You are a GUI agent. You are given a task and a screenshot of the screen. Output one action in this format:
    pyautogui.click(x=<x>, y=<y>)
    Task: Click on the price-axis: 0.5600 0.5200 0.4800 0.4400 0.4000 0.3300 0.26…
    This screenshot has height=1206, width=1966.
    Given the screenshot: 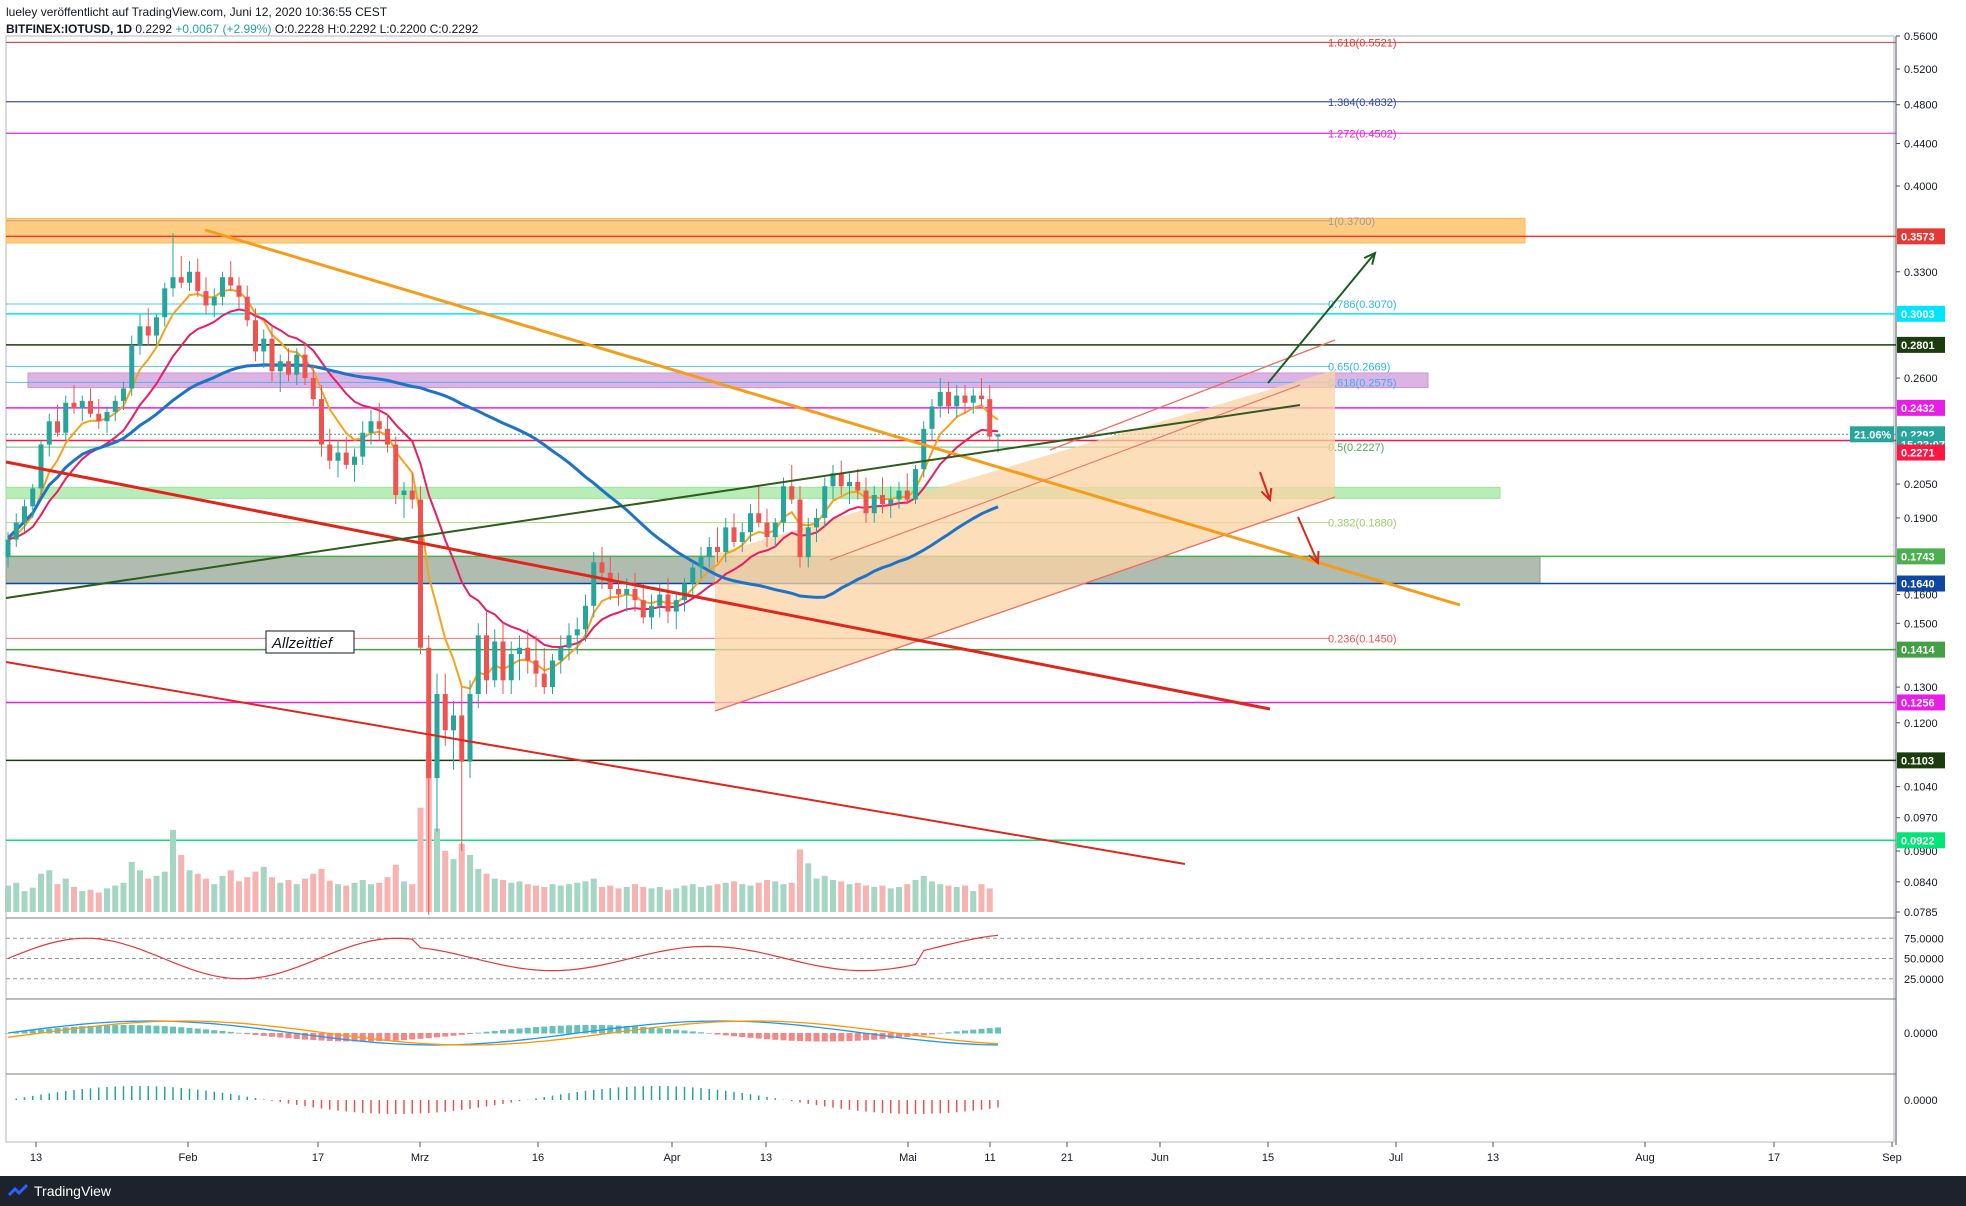 What is the action you would take?
    pyautogui.click(x=1920, y=569)
    